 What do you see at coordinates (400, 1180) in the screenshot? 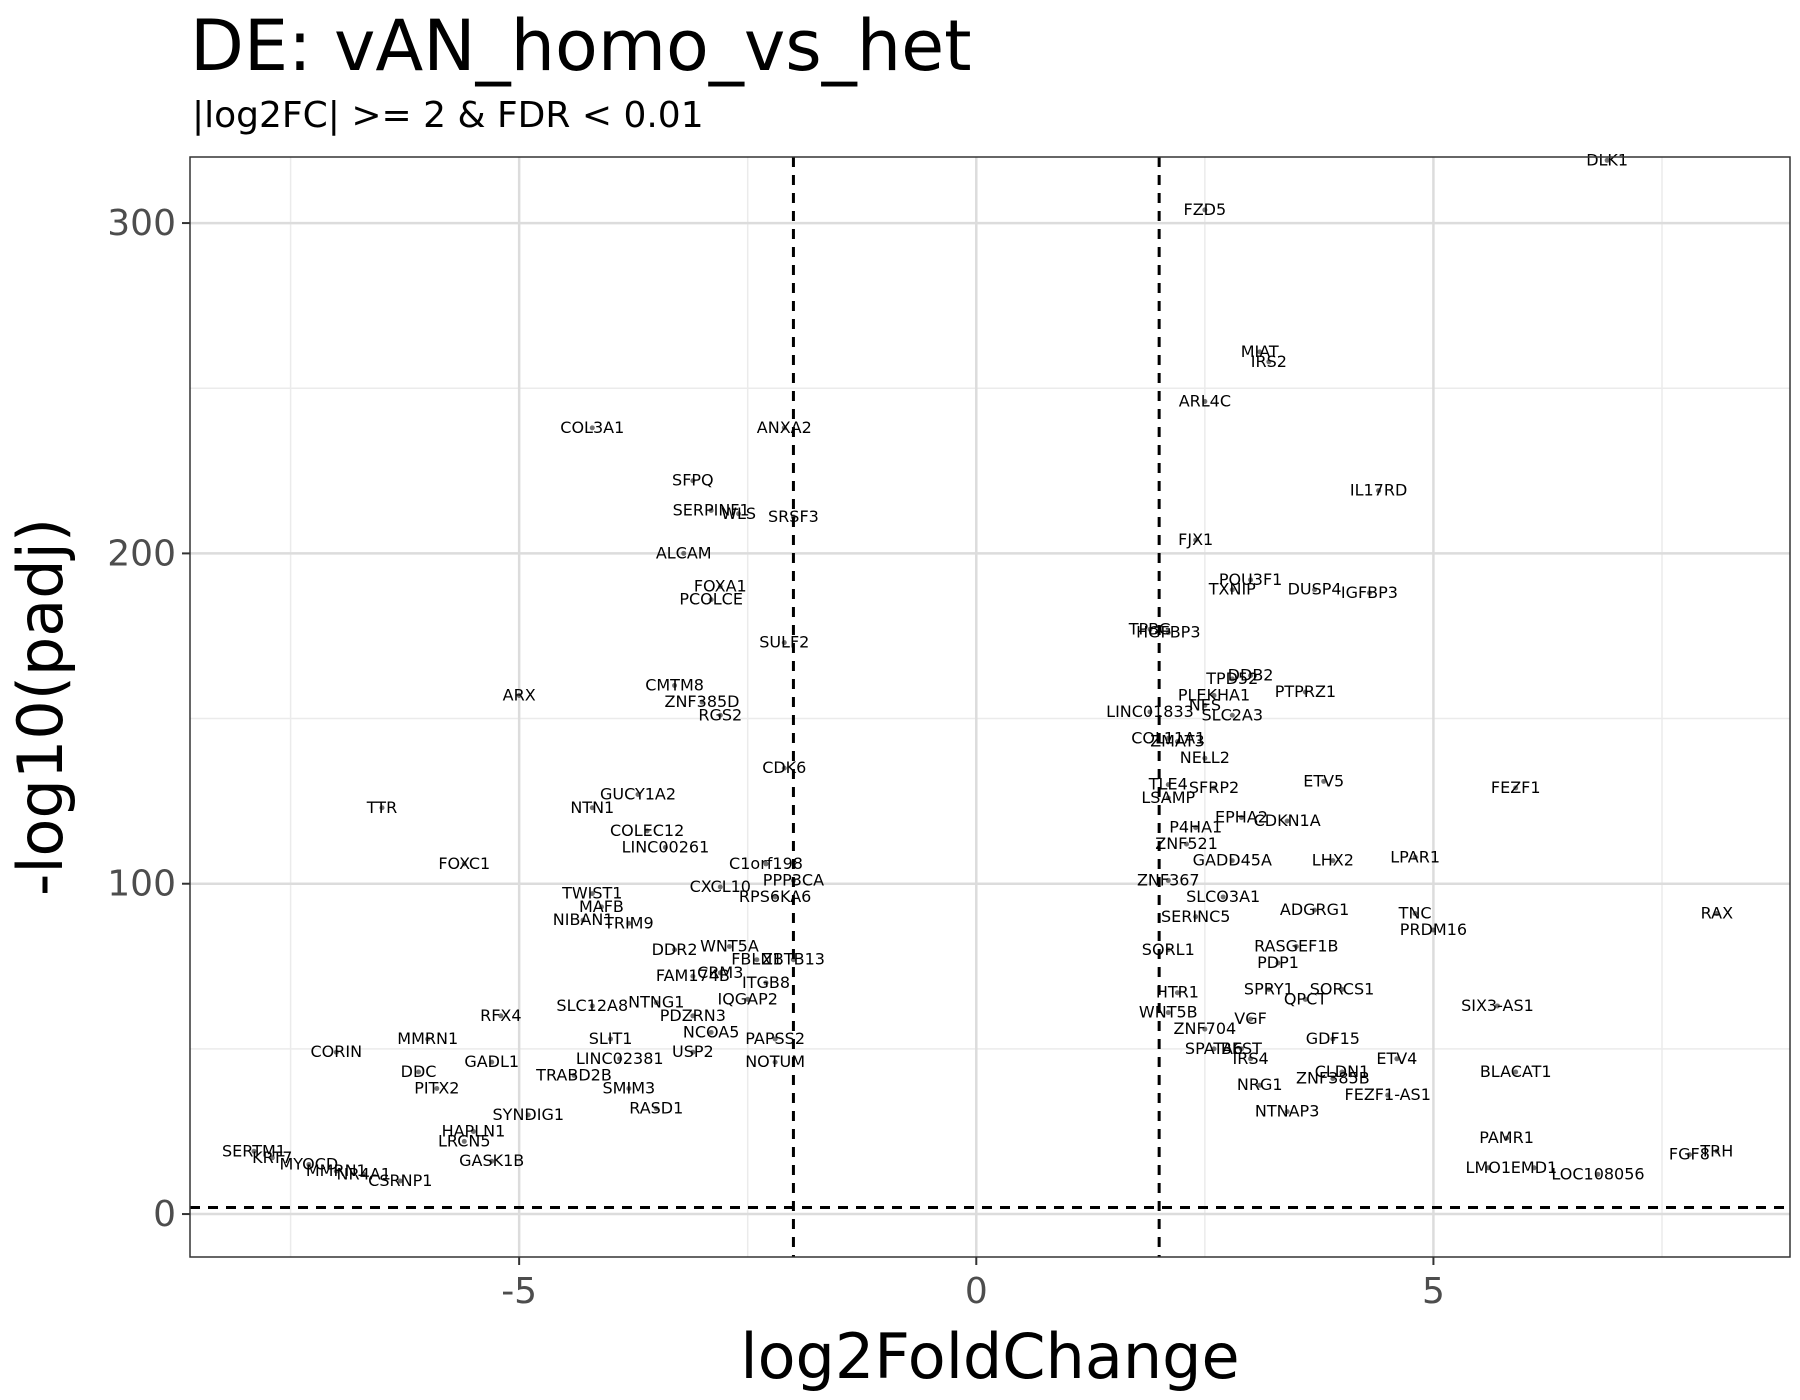
I see `gene-label: CSRNP1` at bounding box center [400, 1180].